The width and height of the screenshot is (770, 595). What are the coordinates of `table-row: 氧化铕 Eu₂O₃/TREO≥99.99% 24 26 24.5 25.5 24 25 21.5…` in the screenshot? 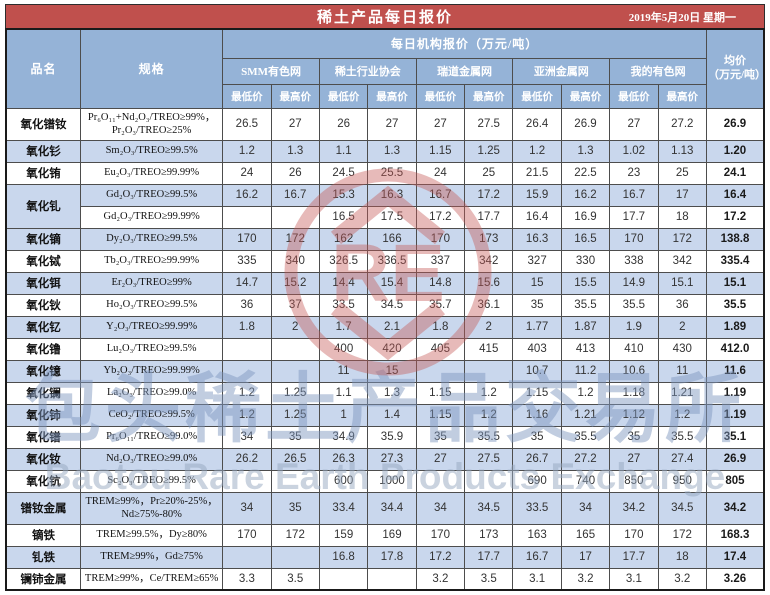 It's located at (385, 173).